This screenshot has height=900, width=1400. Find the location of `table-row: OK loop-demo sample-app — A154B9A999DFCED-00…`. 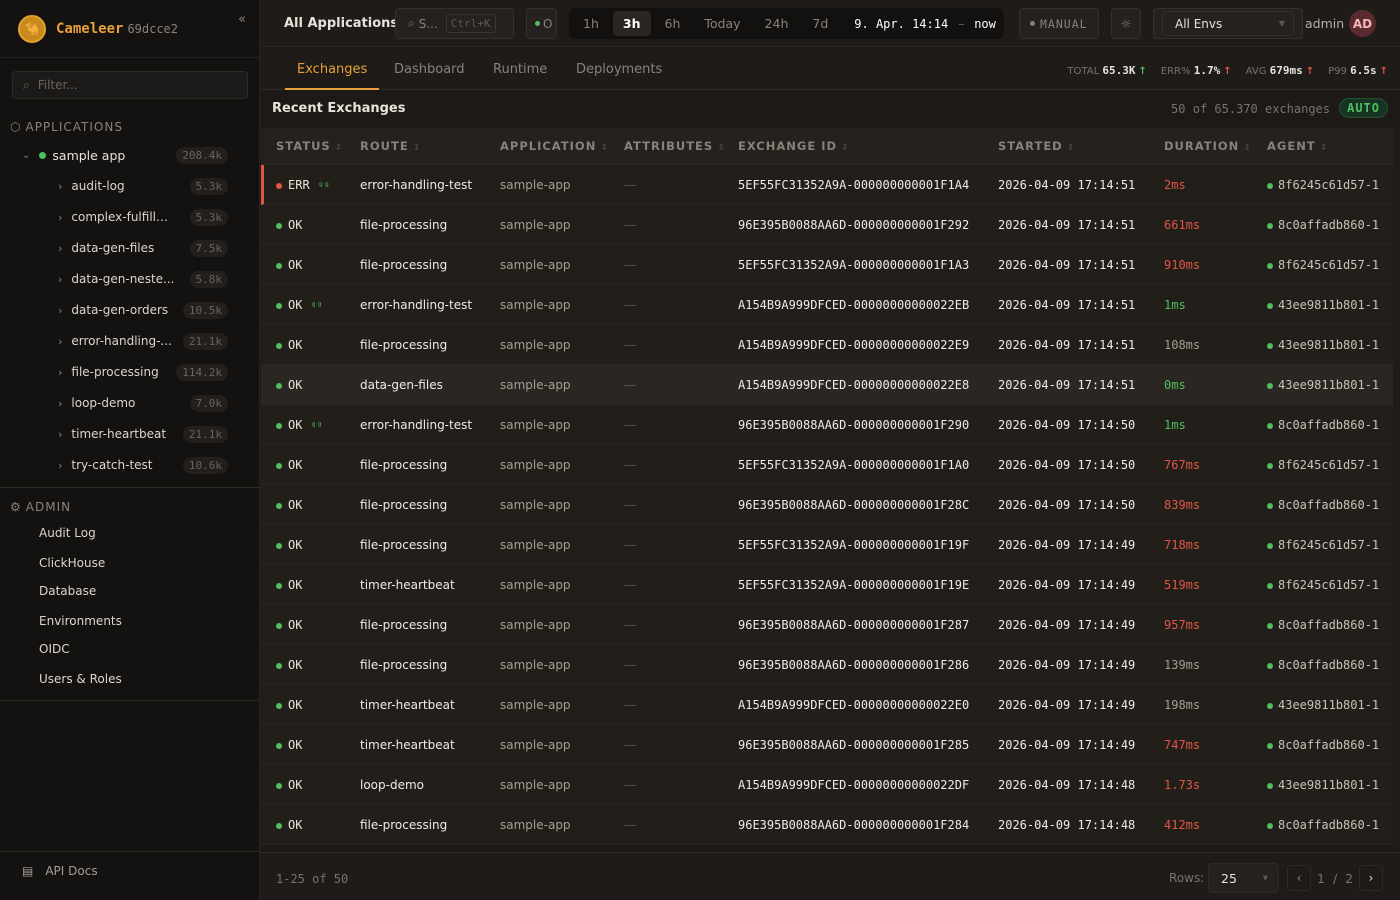

table-row: OK loop-demo sample-app — A154B9A999DFCED-00… is located at coordinates (827, 785).